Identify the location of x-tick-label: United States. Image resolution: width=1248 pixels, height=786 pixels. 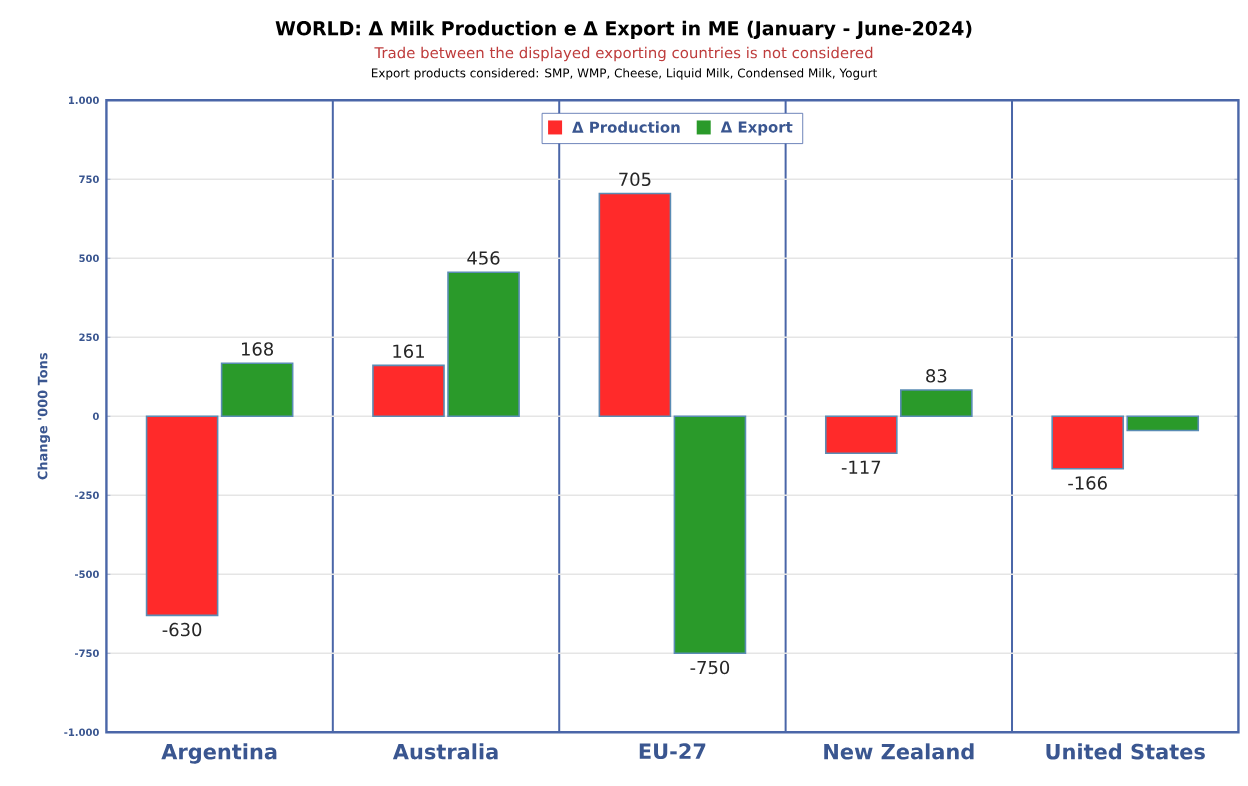
(1125, 751).